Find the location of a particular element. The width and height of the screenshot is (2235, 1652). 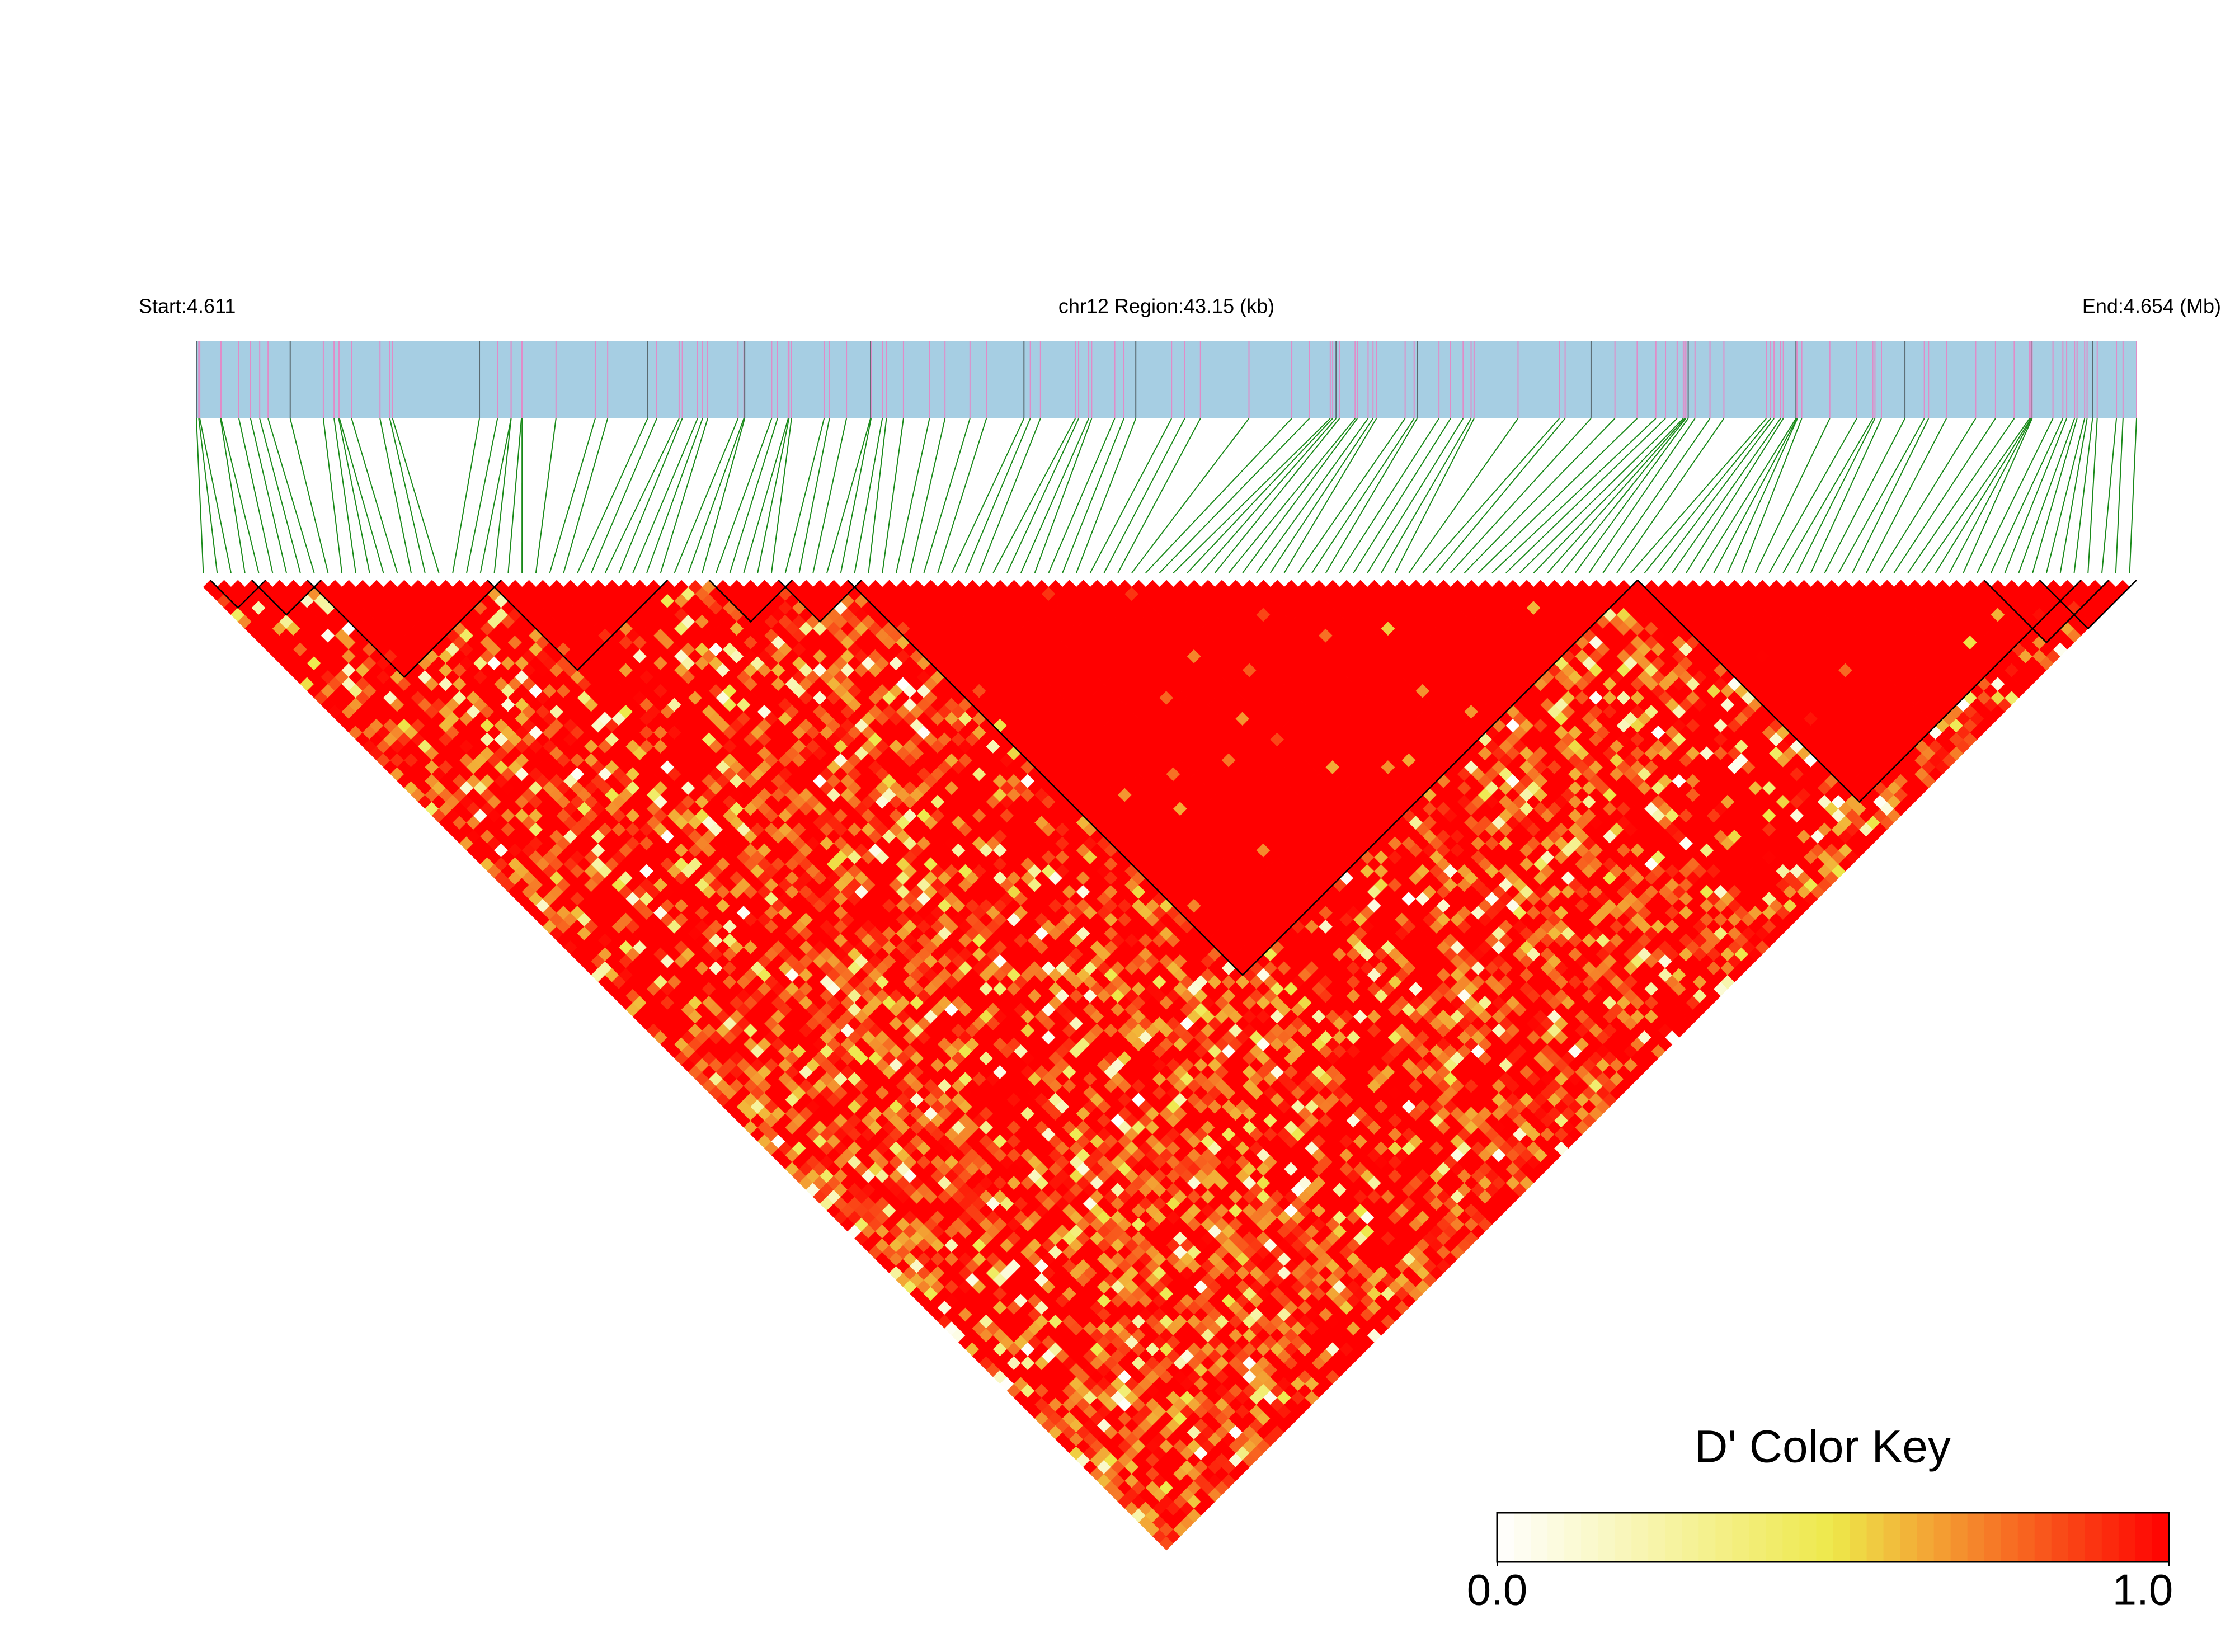

end-label: End:4.654 (Mb) is located at coordinates (2151, 306).